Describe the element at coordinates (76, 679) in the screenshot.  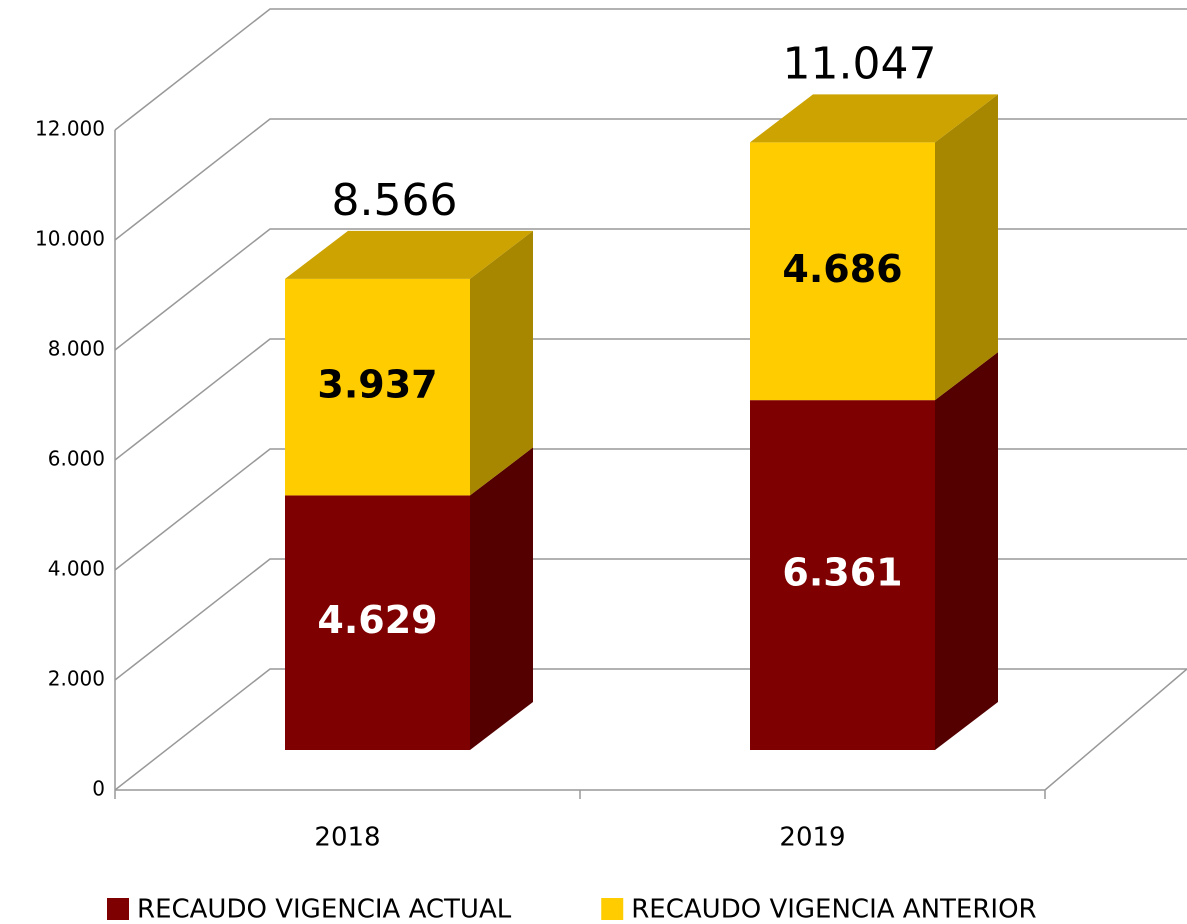
I see `y-tick-label: 2.000` at that location.